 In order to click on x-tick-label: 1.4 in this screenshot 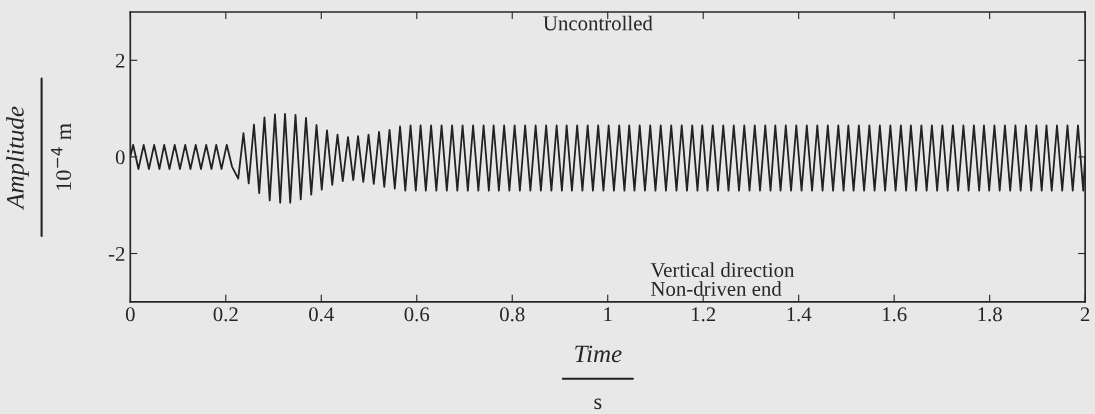, I will do `click(799, 314)`.